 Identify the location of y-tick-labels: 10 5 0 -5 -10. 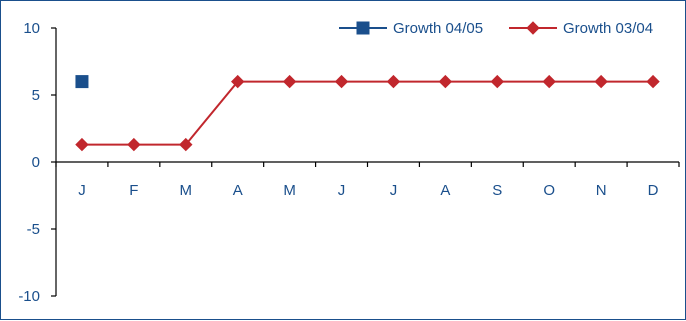
(29, 162).